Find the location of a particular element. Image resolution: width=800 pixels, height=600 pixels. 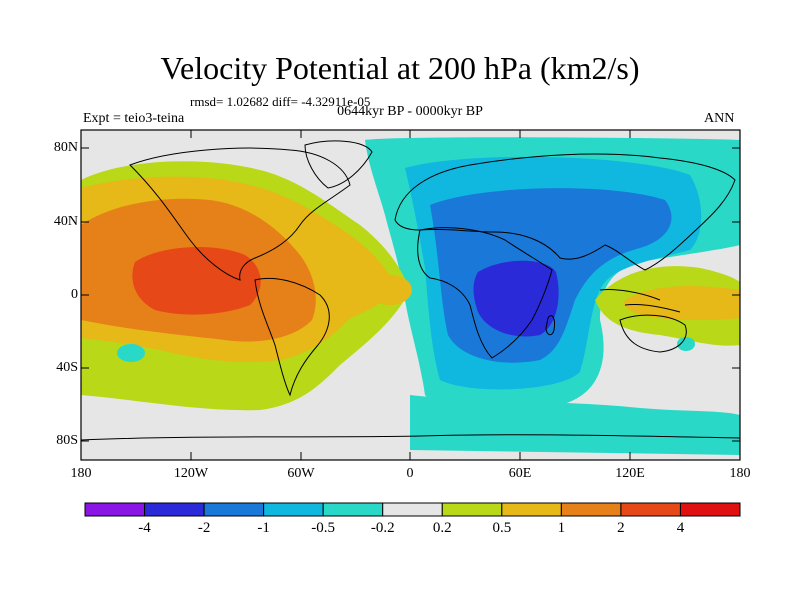

lat-label: 80N is located at coordinates (65, 147).